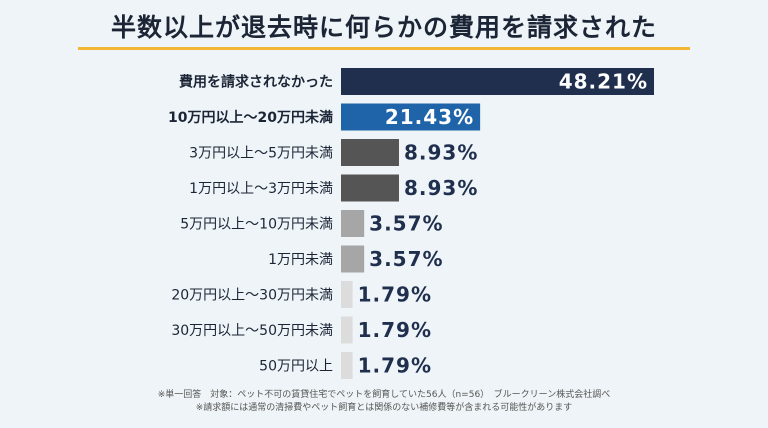  What do you see at coordinates (333, 188) in the screenshot?
I see `bar-row: 1万円以上〜3万円未満 8.93%` at bounding box center [333, 188].